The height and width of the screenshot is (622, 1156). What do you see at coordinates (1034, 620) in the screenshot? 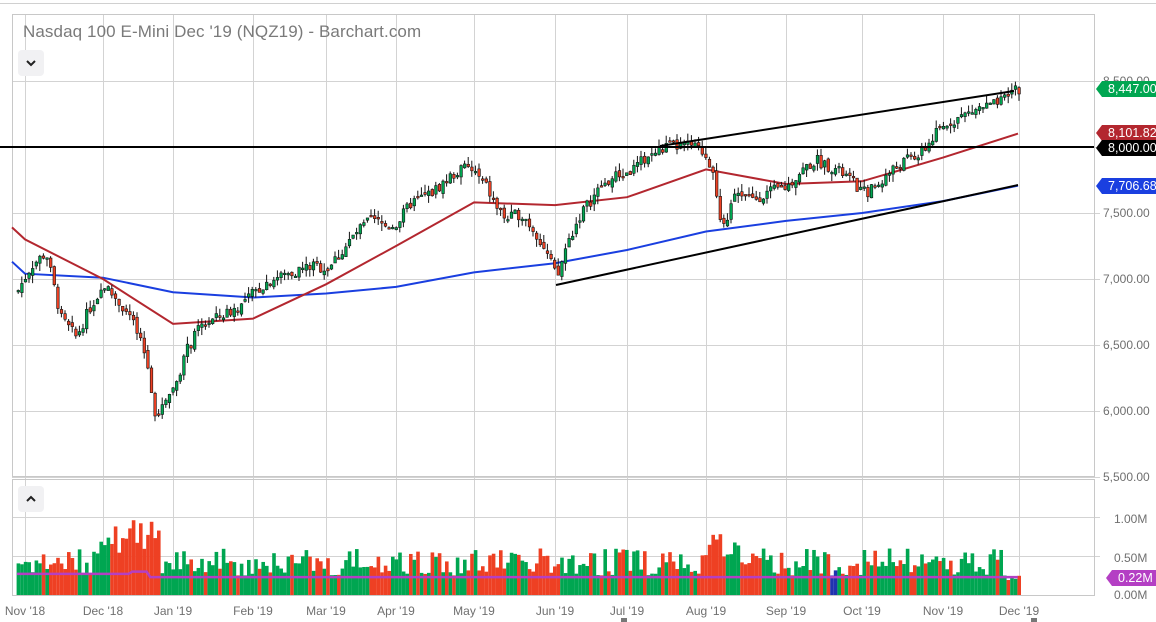
I see `range-scroll-handle-right` at bounding box center [1034, 620].